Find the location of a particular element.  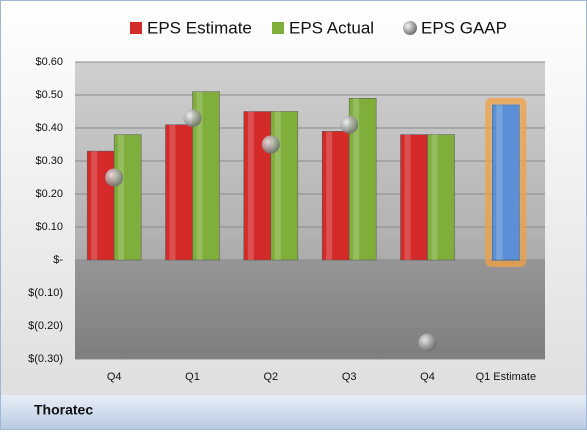

footer: Thoratec is located at coordinates (63, 410).